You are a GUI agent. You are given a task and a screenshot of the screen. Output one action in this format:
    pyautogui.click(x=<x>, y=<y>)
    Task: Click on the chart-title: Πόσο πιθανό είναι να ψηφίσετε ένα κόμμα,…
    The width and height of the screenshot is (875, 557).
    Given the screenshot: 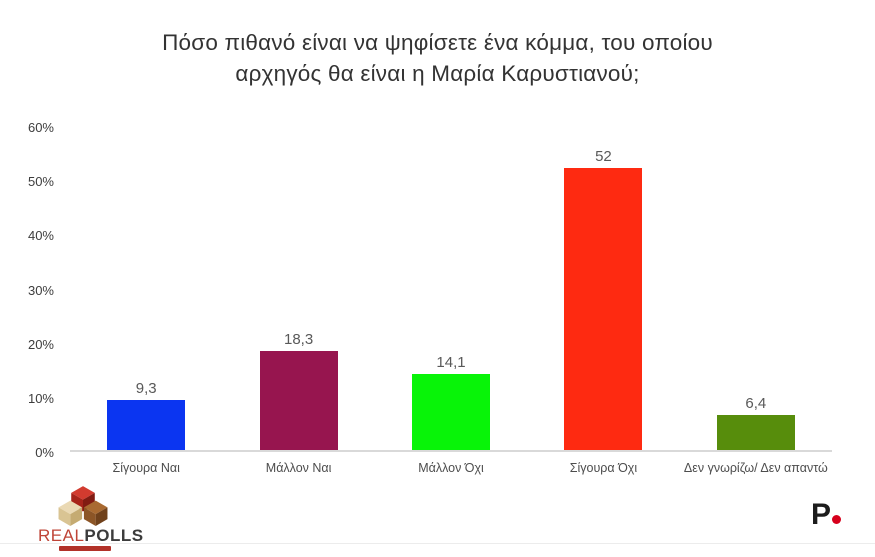 What is the action you would take?
    pyautogui.click(x=437, y=58)
    